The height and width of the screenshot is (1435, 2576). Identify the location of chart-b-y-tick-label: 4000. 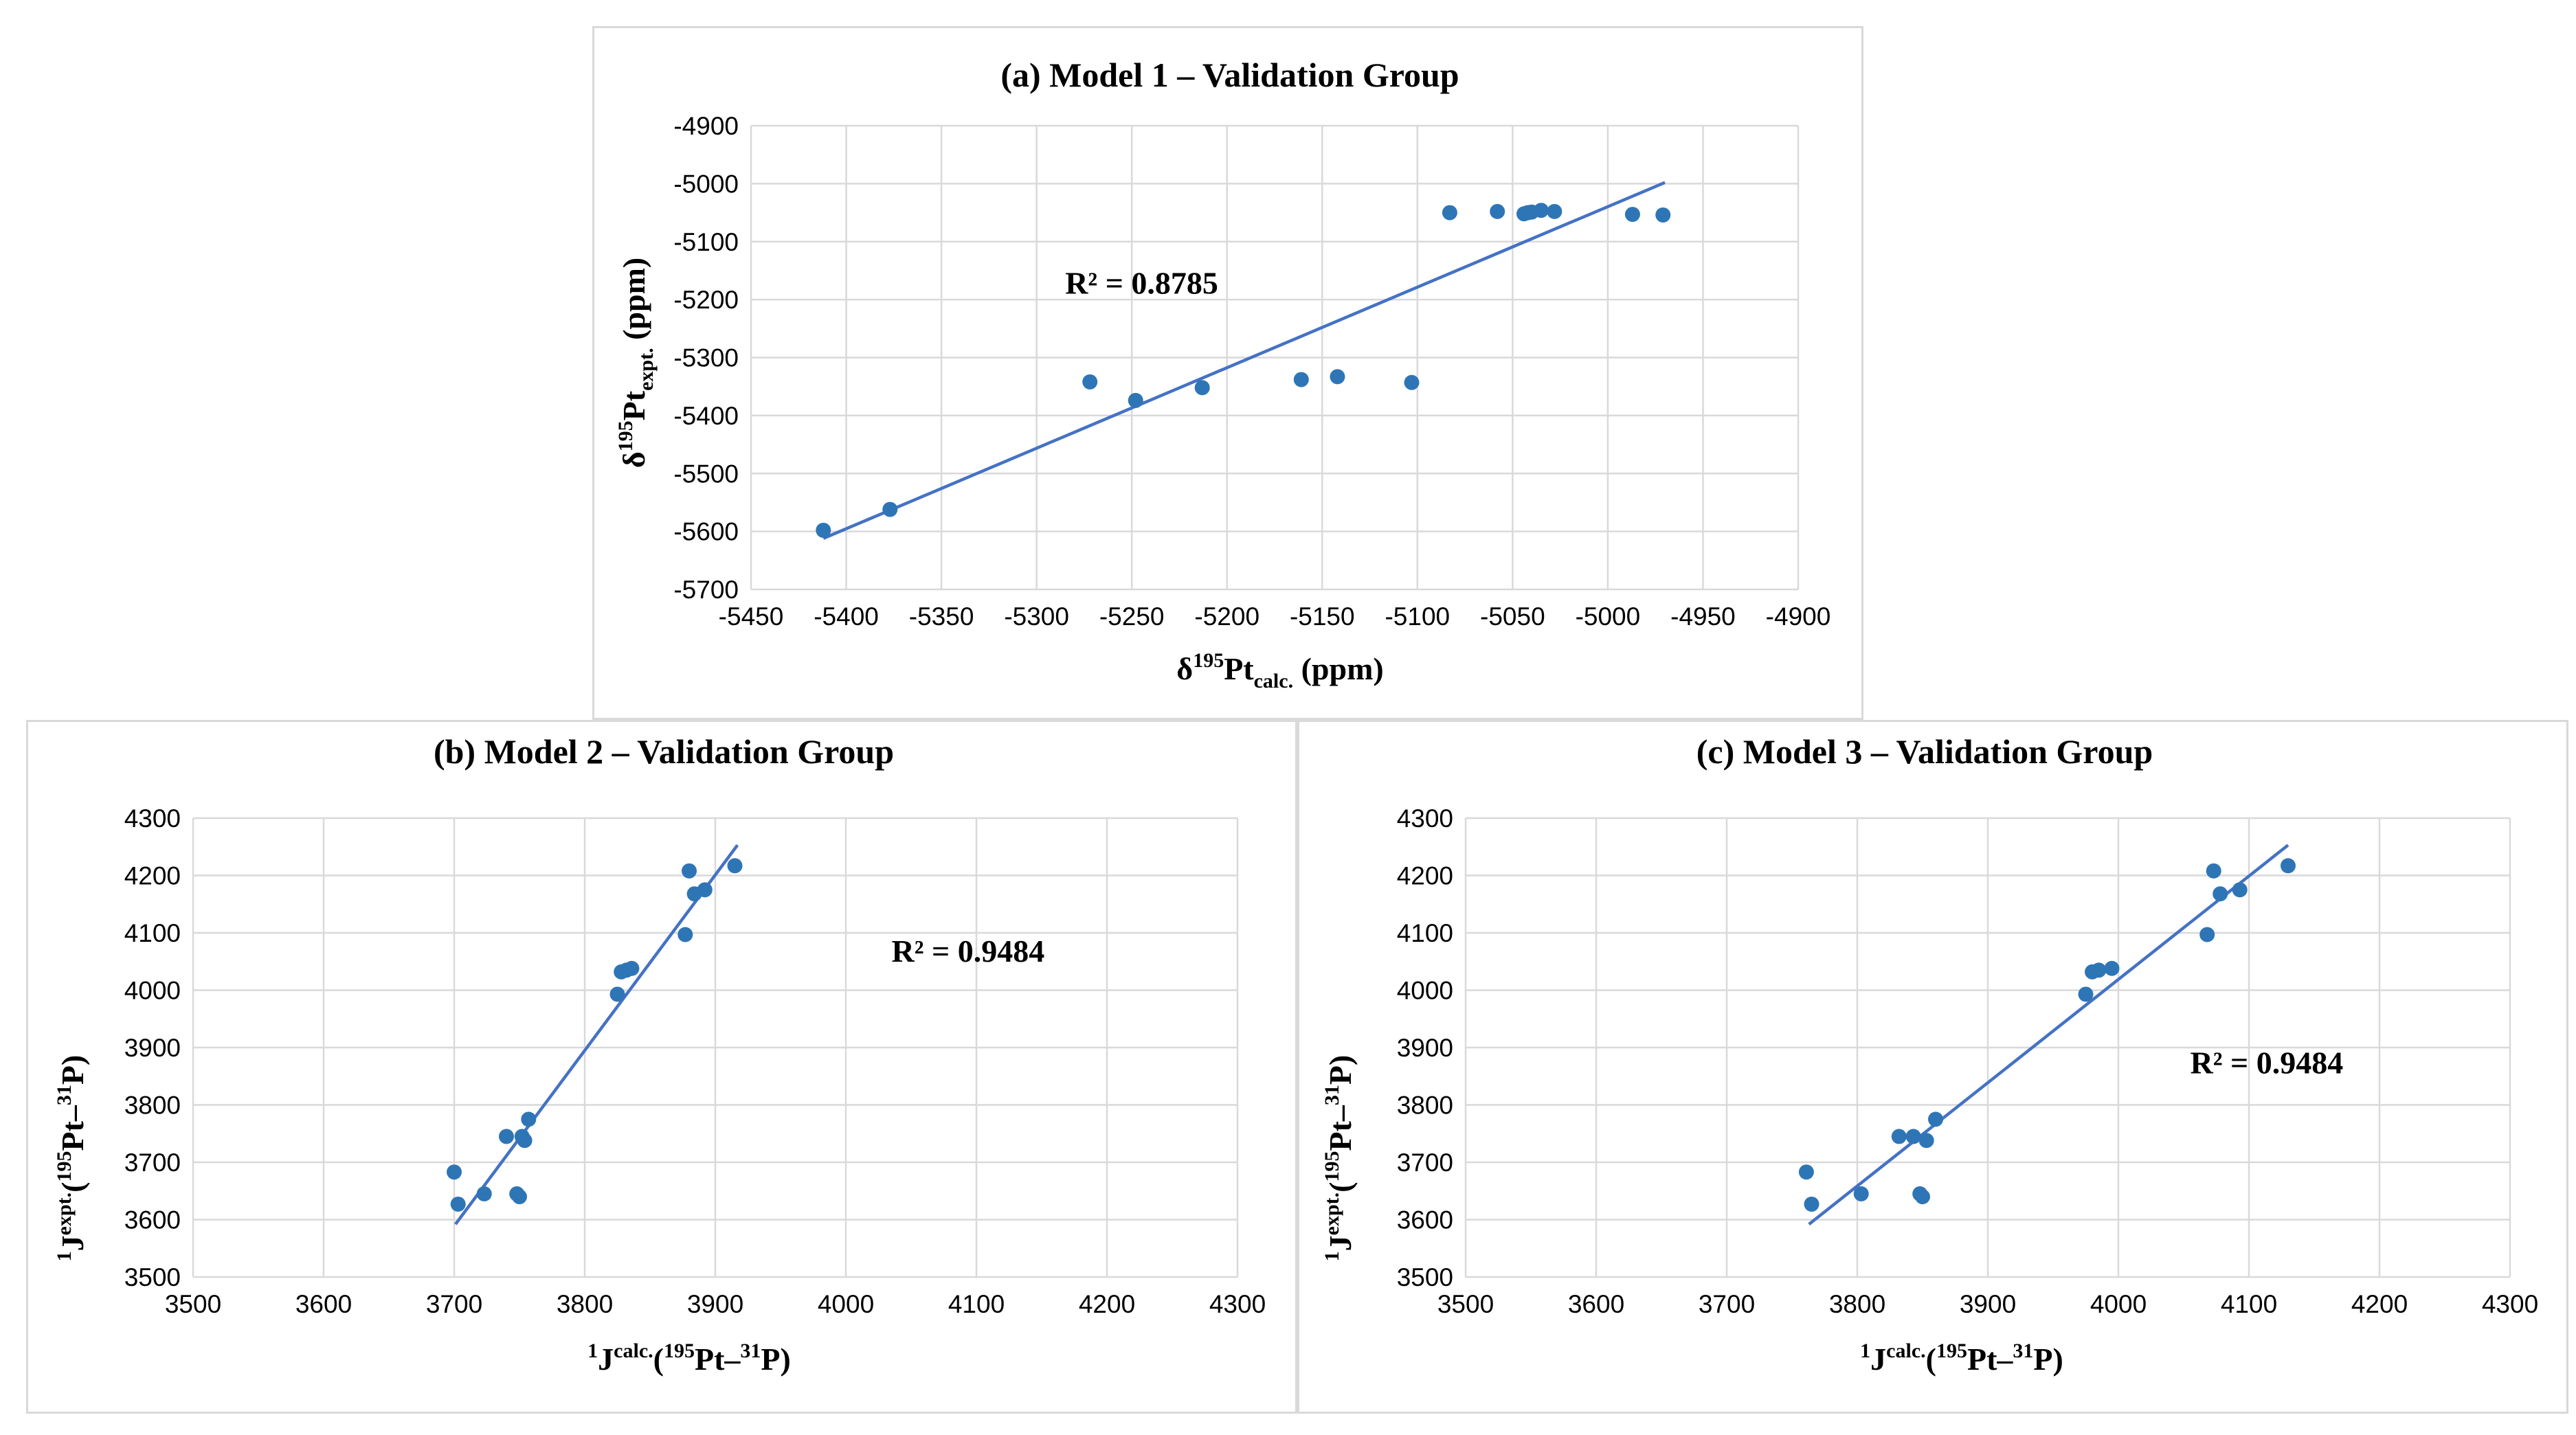
(152, 991).